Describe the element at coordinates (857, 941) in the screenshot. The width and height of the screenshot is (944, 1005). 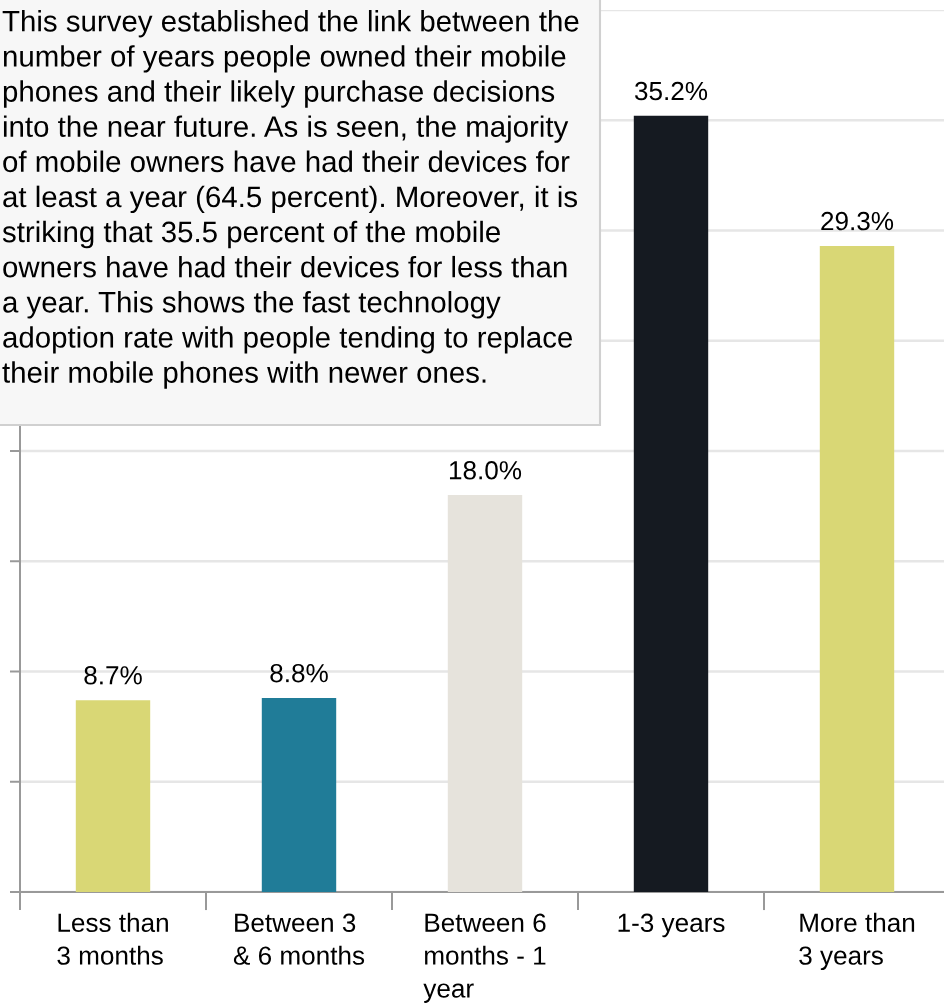
I see `x-tick-label: More than 3 years` at that location.